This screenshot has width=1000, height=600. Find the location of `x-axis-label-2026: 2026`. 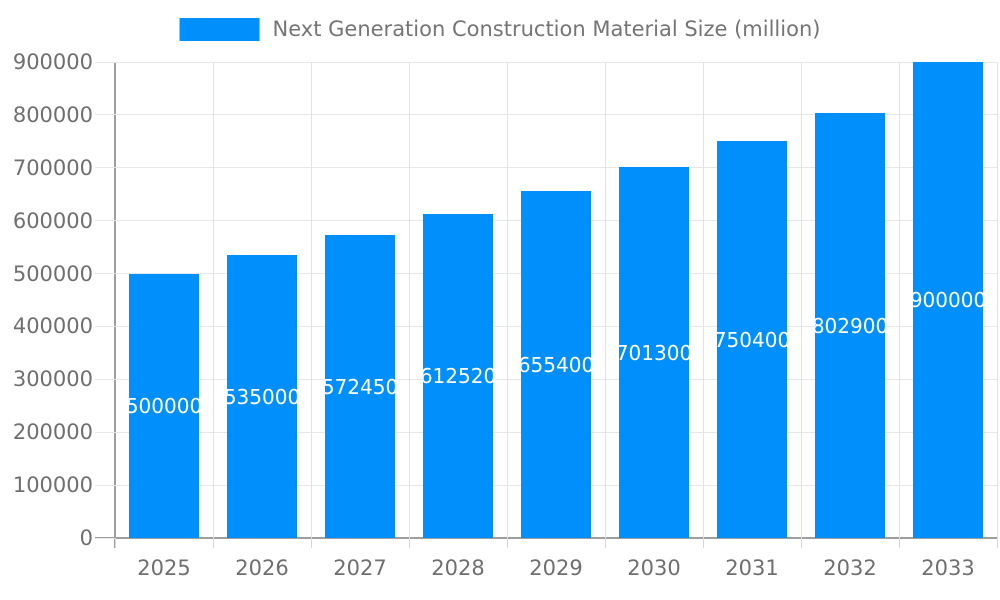

x-axis-label-2026: 2026 is located at coordinates (262, 568).